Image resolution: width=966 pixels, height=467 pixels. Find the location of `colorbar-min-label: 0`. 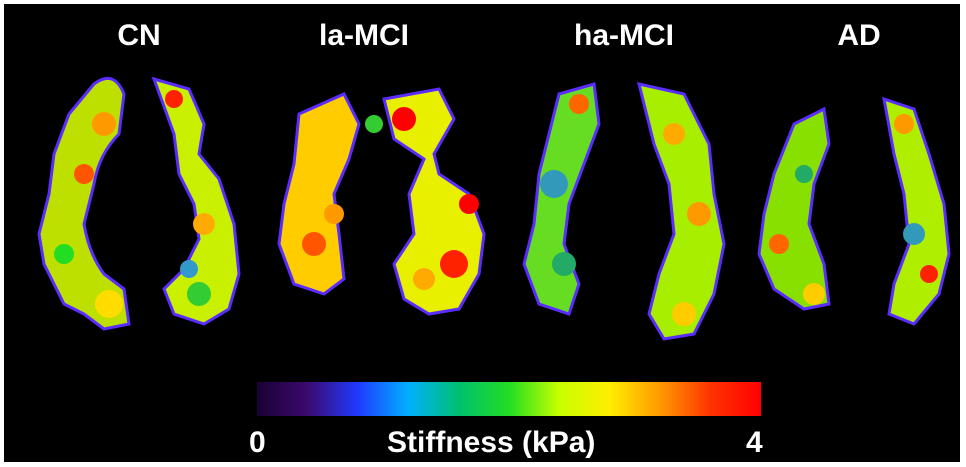

colorbar-min-label: 0 is located at coordinates (257, 442).